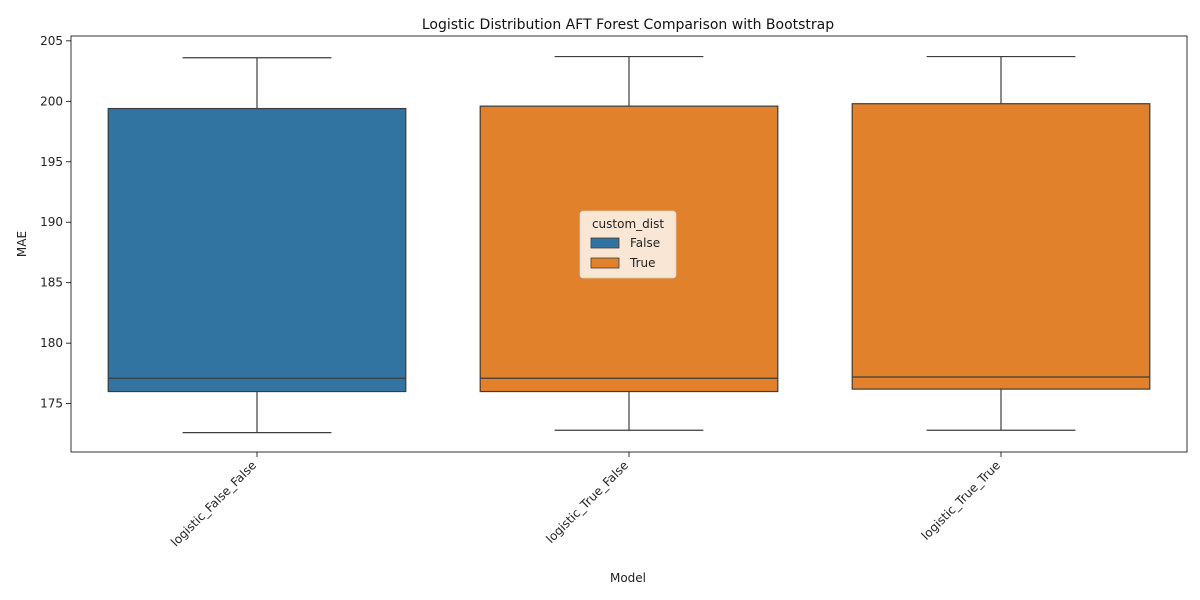 The image size is (1200, 600). I want to click on y-axis: 175 180 185 190 195 200 205, so click(55, 222).